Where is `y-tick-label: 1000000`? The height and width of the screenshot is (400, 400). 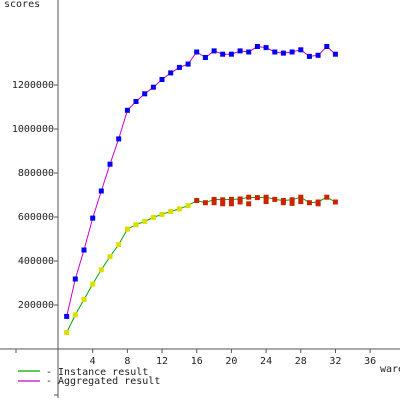 y-tick-label: 1000000 is located at coordinates (33, 129).